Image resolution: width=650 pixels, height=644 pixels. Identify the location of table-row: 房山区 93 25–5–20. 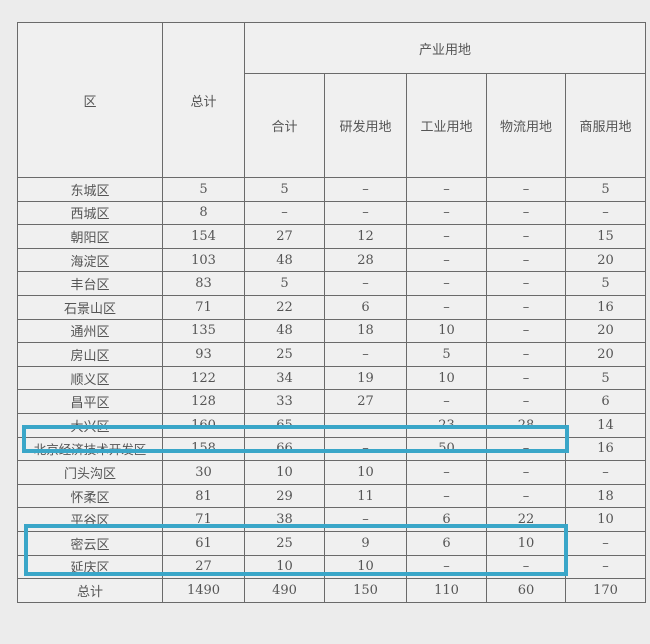
(331, 354).